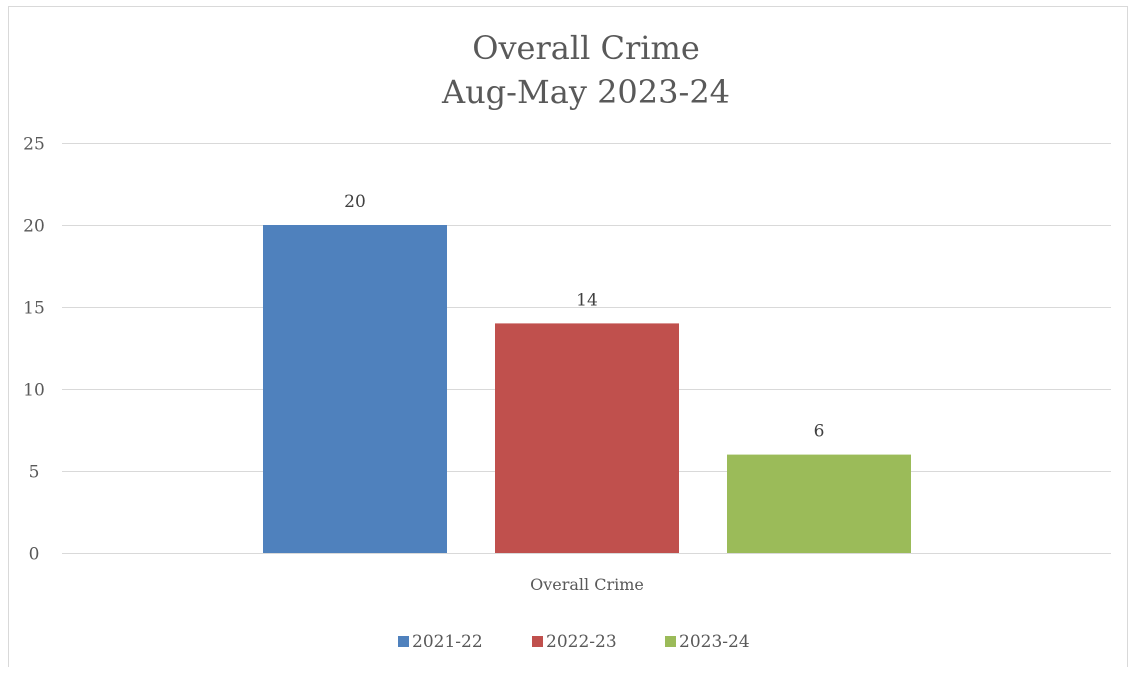 The width and height of the screenshot is (1136, 673). Describe the element at coordinates (819, 432) in the screenshot. I see `data-label-2023-24: 6` at that location.